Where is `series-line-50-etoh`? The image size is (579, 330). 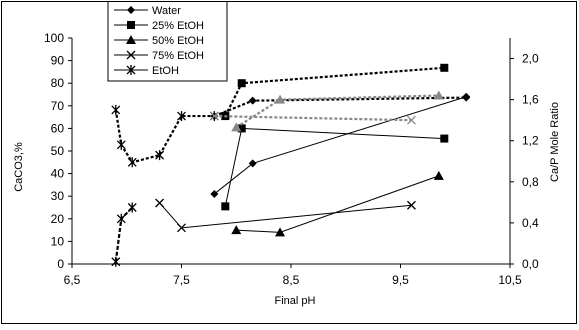
series-line-50-etoh is located at coordinates (337, 204).